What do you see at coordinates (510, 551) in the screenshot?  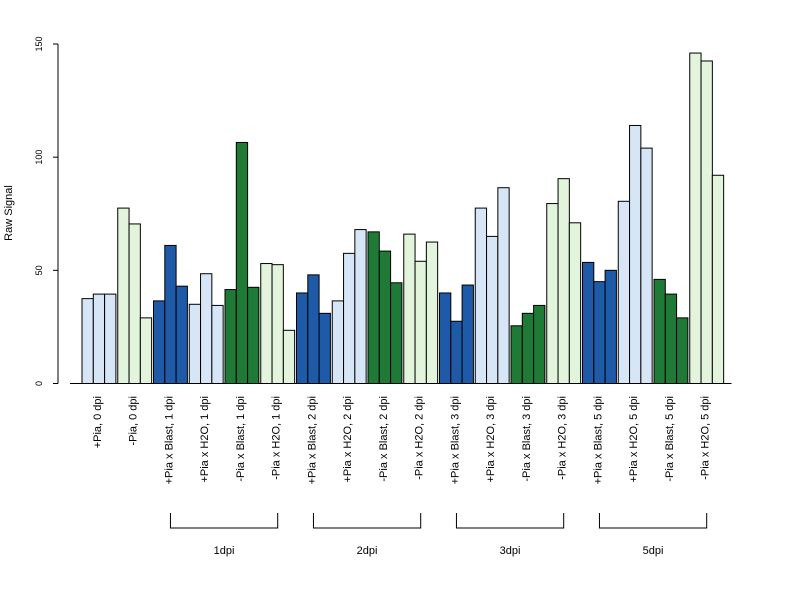 I see `bracket-label: 3dpi` at bounding box center [510, 551].